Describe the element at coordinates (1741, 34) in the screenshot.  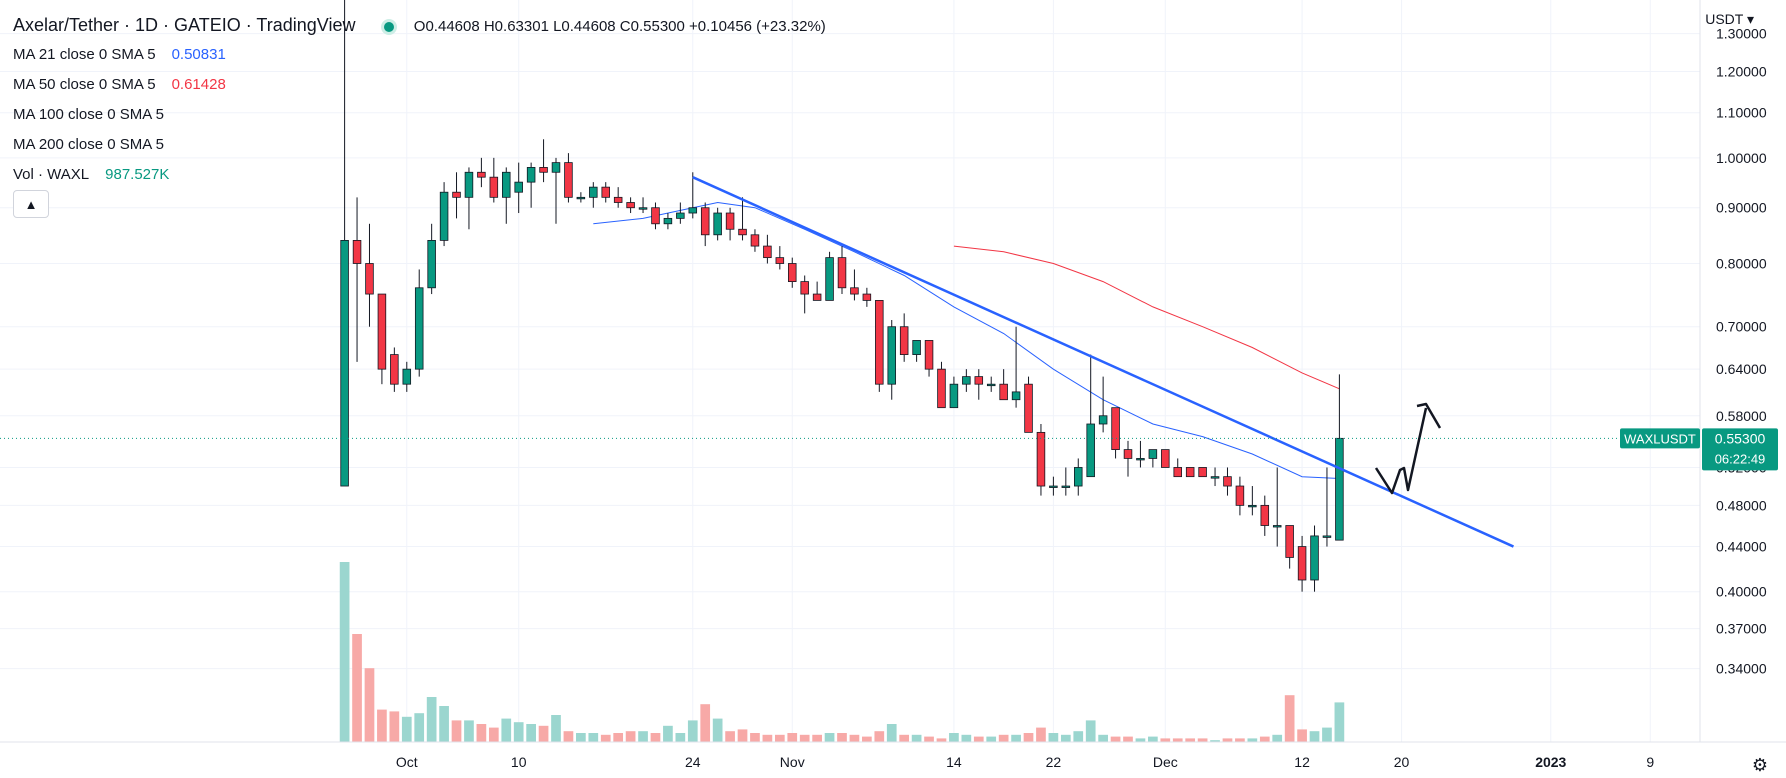
I see `price-tick-label: 1.30000` at that location.